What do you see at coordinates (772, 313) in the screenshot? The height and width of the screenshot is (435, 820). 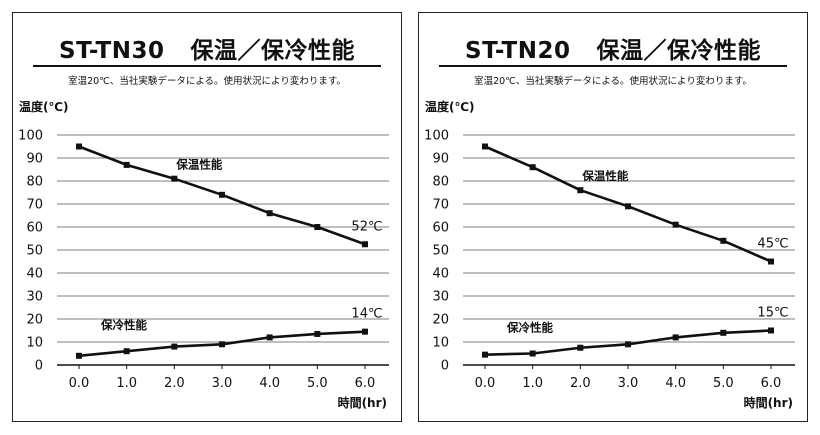 I see `end-value-label: 15℃` at bounding box center [772, 313].